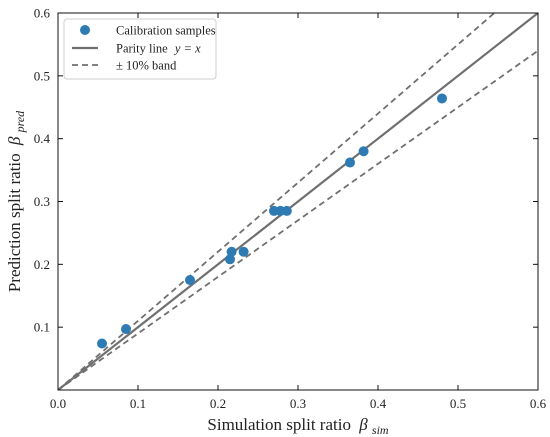 The width and height of the screenshot is (550, 437). Describe the element at coordinates (218, 403) in the screenshot. I see `x-tick-label: 0.2` at that location.